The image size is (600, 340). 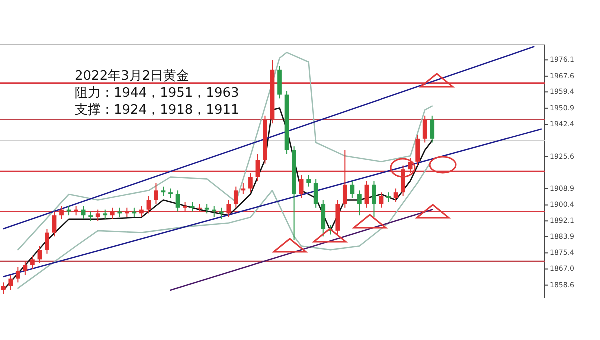 What do you see at coordinates (157, 93) in the screenshot?
I see `annotation: 阻力：1944，1951，1963` at bounding box center [157, 93].